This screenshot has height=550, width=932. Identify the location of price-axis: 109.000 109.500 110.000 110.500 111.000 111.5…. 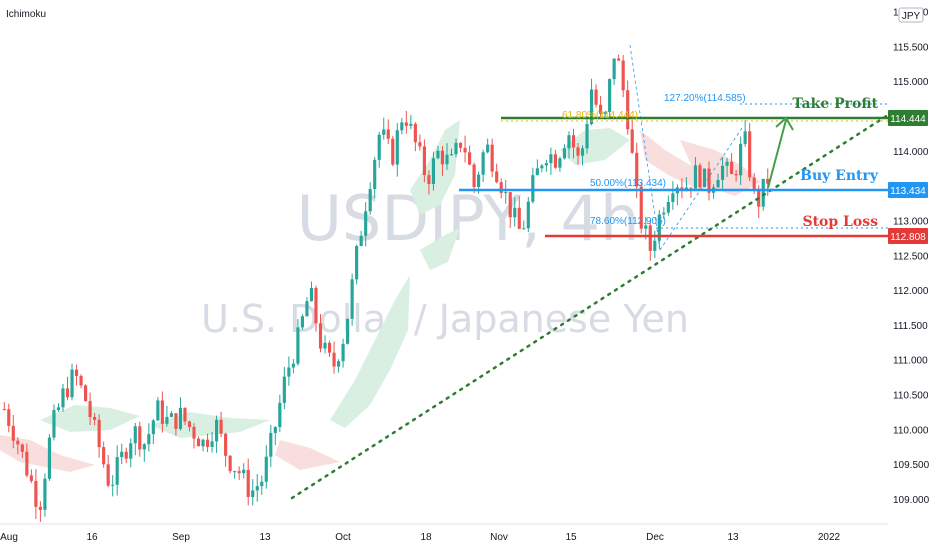
(911, 256).